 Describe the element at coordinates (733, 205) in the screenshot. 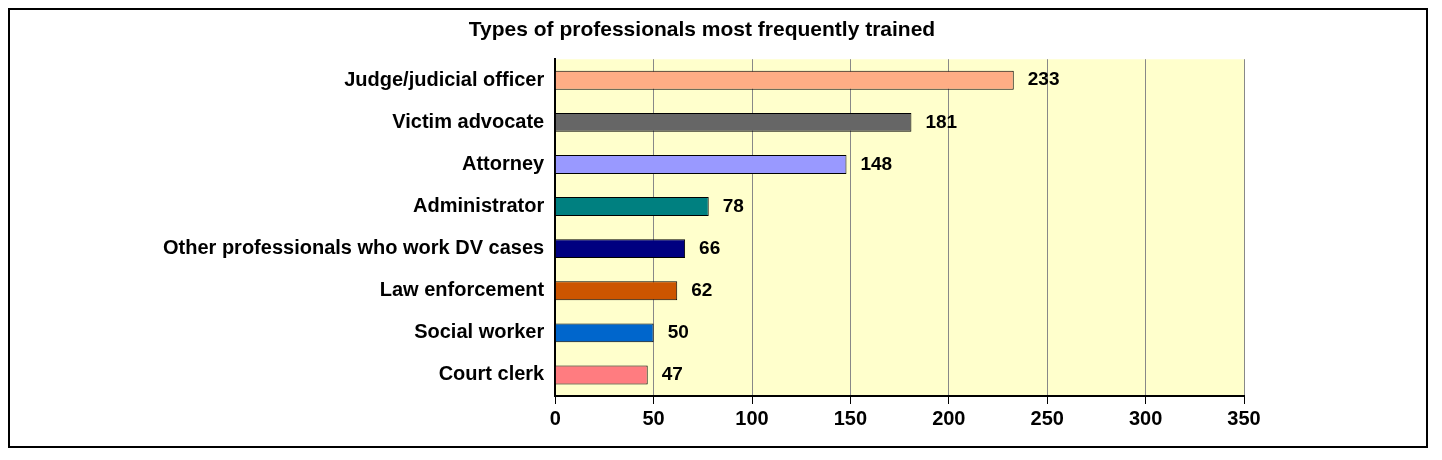

I see `data-label: 78` at that location.